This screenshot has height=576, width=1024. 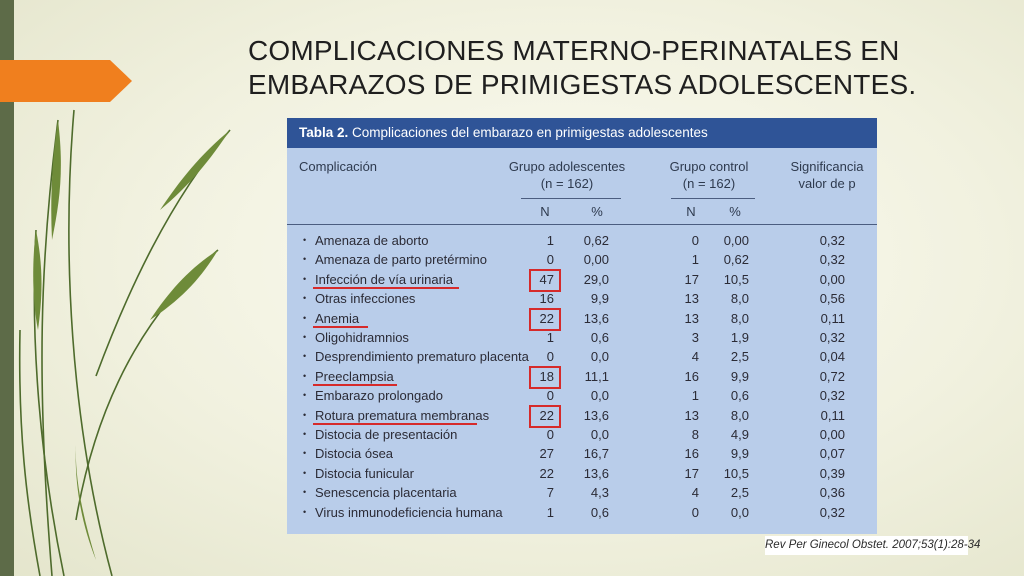 What do you see at coordinates (372, 240) in the screenshot?
I see `complication-name: Amenaza de aborto` at bounding box center [372, 240].